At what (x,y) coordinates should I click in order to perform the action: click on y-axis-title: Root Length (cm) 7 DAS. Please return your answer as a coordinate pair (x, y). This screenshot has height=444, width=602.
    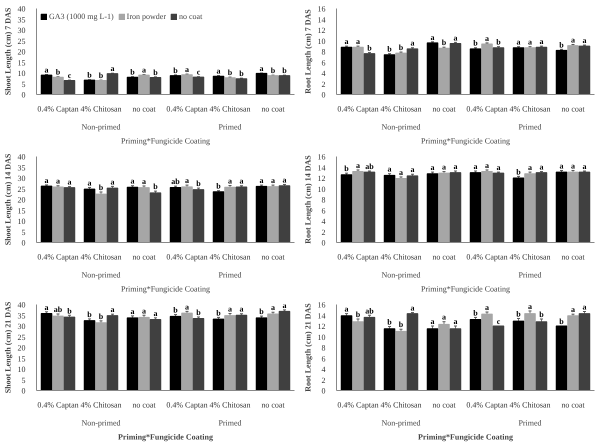
    Looking at the image, I should click on (308, 51).